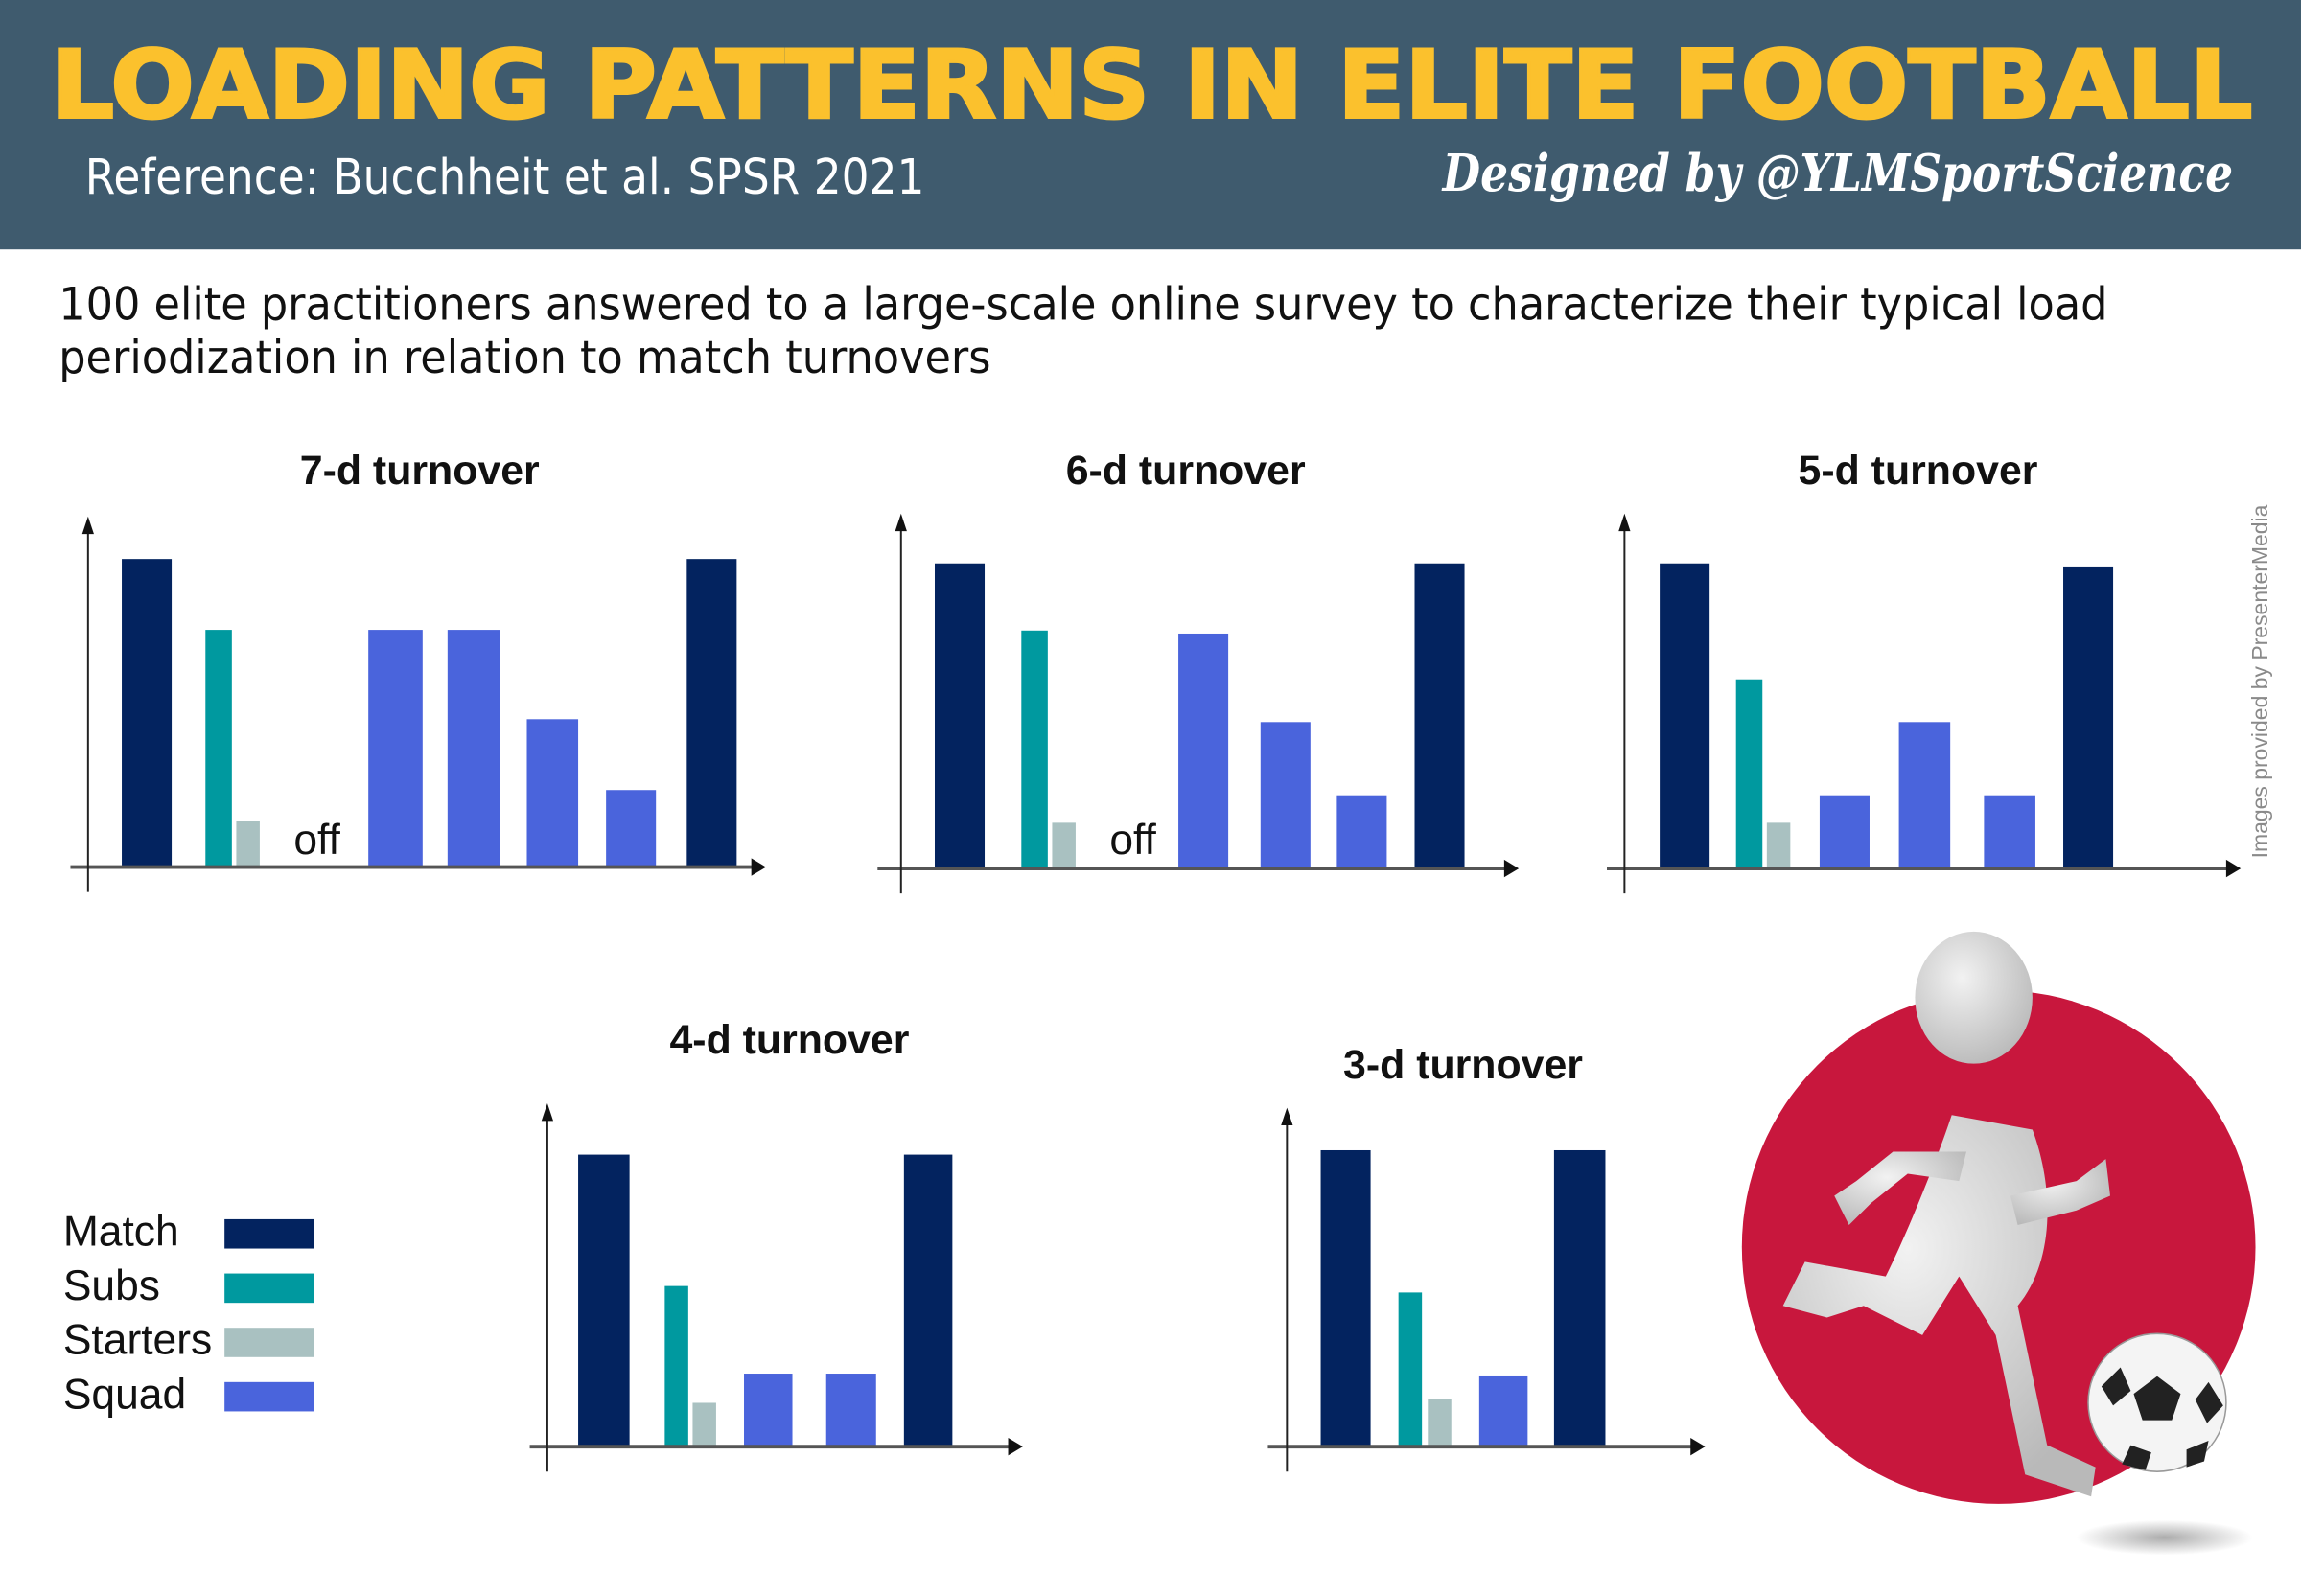 This screenshot has width=2301, height=1596. I want to click on page-title: LOADING PATTERNS IN ELITE FOOTBALL, so click(1152, 85).